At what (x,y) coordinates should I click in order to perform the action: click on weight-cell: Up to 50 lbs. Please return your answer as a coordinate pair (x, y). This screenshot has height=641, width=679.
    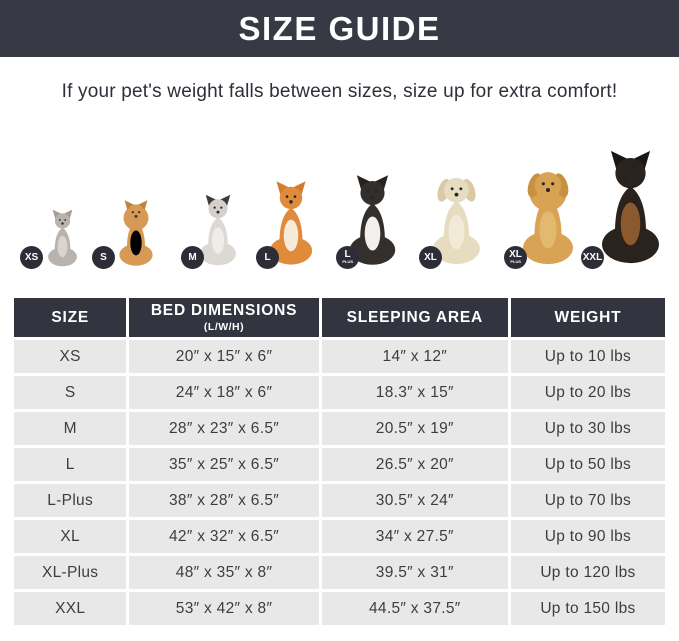
    Looking at the image, I should click on (587, 464).